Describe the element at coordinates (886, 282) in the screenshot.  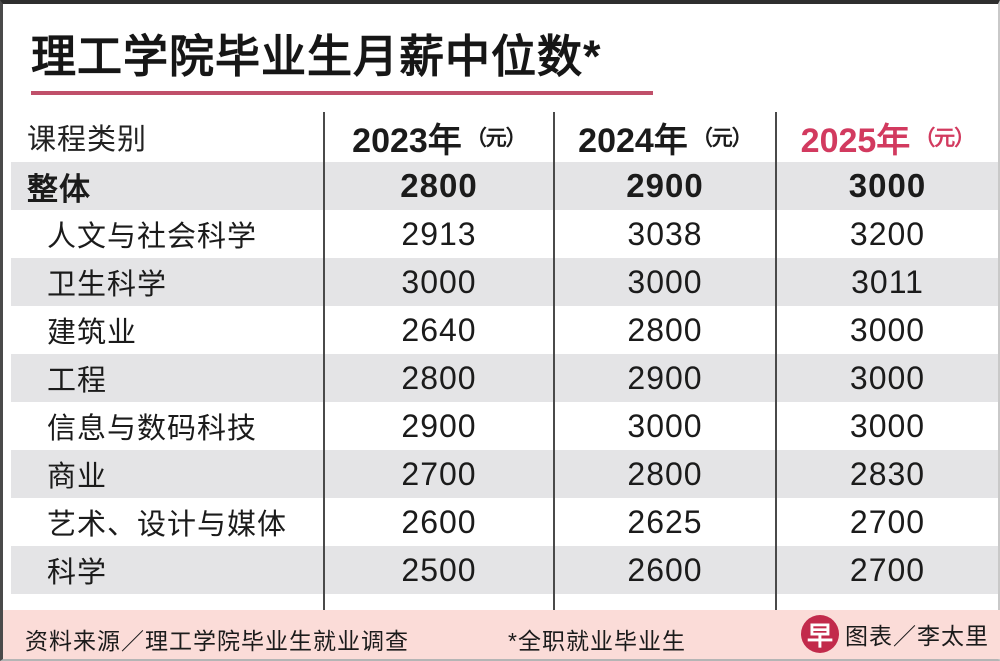
I see `cell-value: 3011` at that location.